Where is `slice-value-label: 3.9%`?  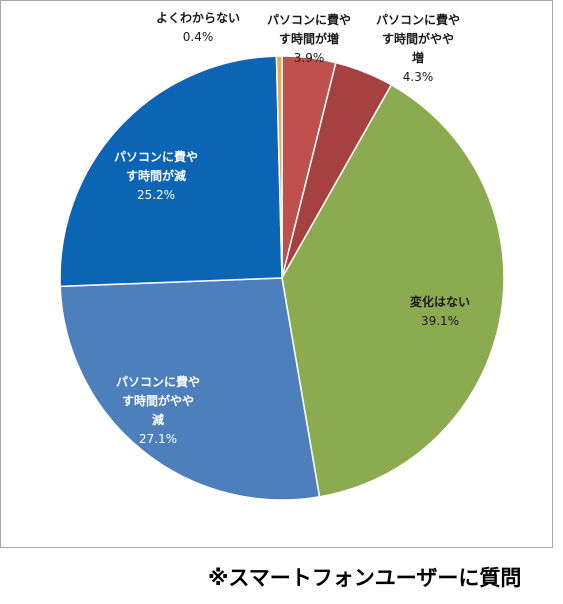 slice-value-label: 3.9% is located at coordinates (309, 58).